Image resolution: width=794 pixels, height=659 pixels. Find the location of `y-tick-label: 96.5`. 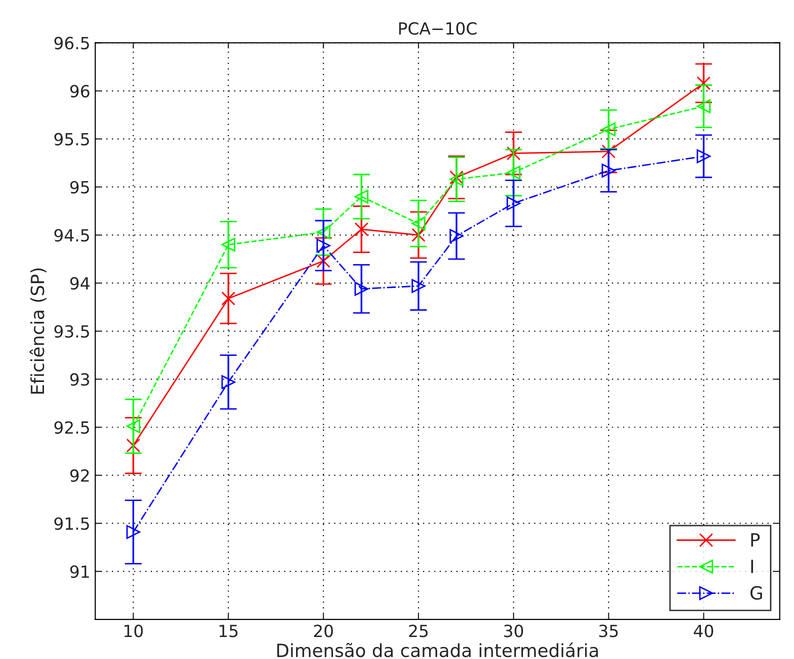

y-tick-label: 96.5 is located at coordinates (71, 43).